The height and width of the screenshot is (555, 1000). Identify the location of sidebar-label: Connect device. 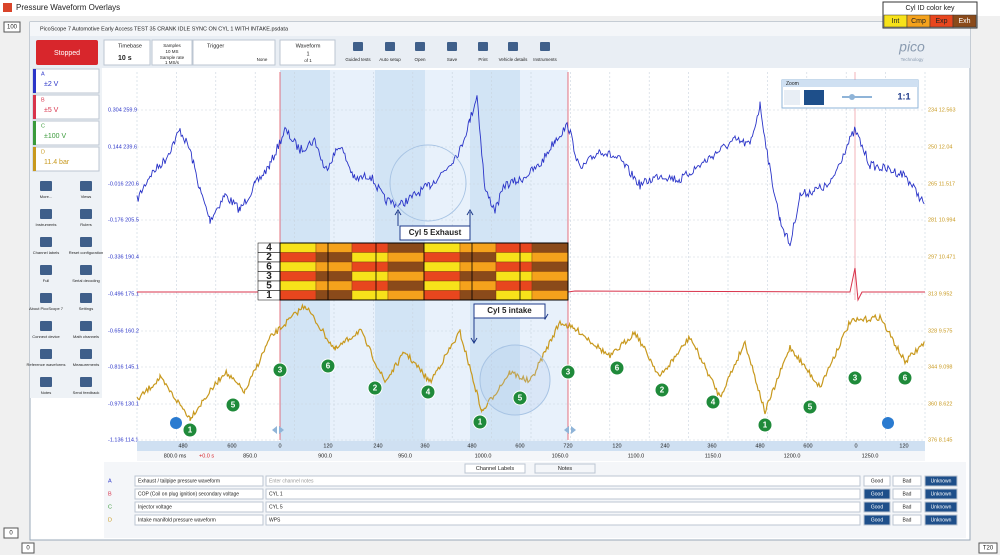
(46, 336).